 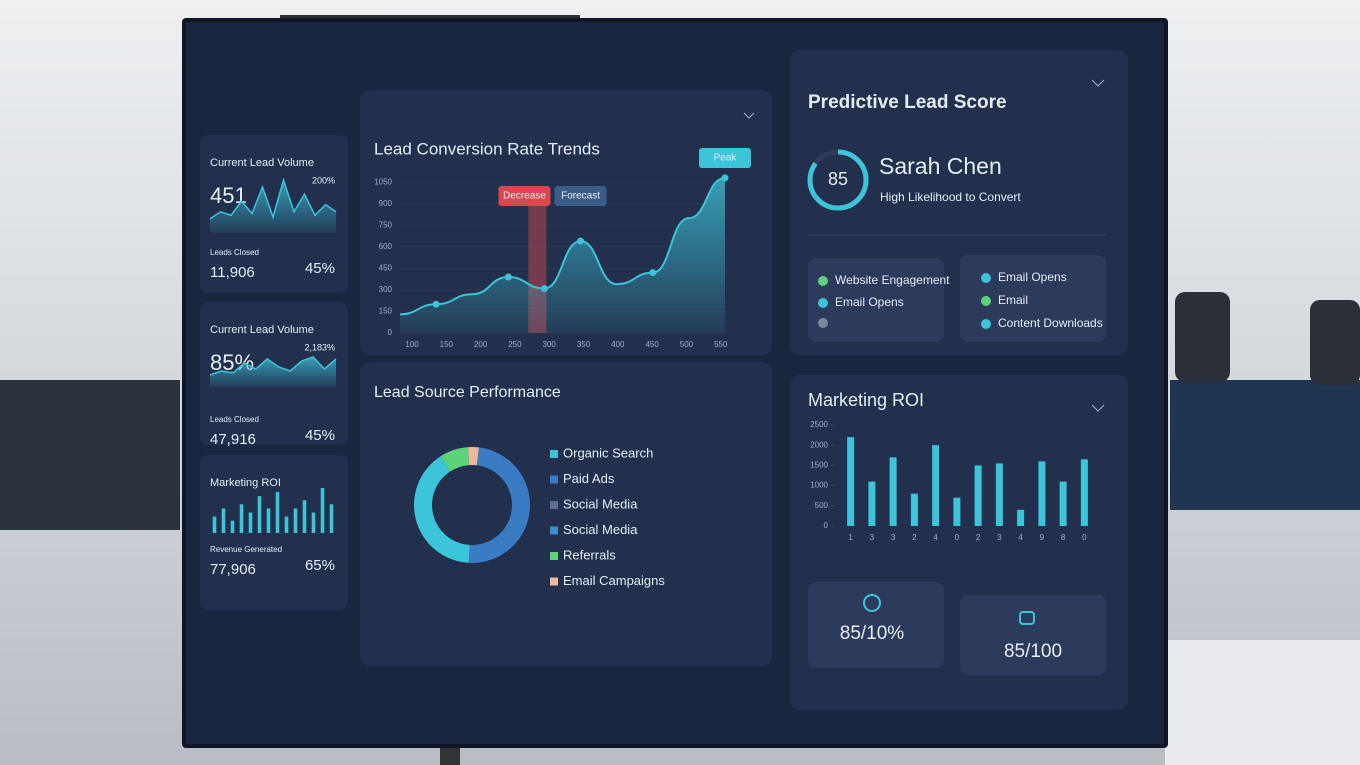 What do you see at coordinates (386, 311) in the screenshot?
I see `y-tick-label: 150` at bounding box center [386, 311].